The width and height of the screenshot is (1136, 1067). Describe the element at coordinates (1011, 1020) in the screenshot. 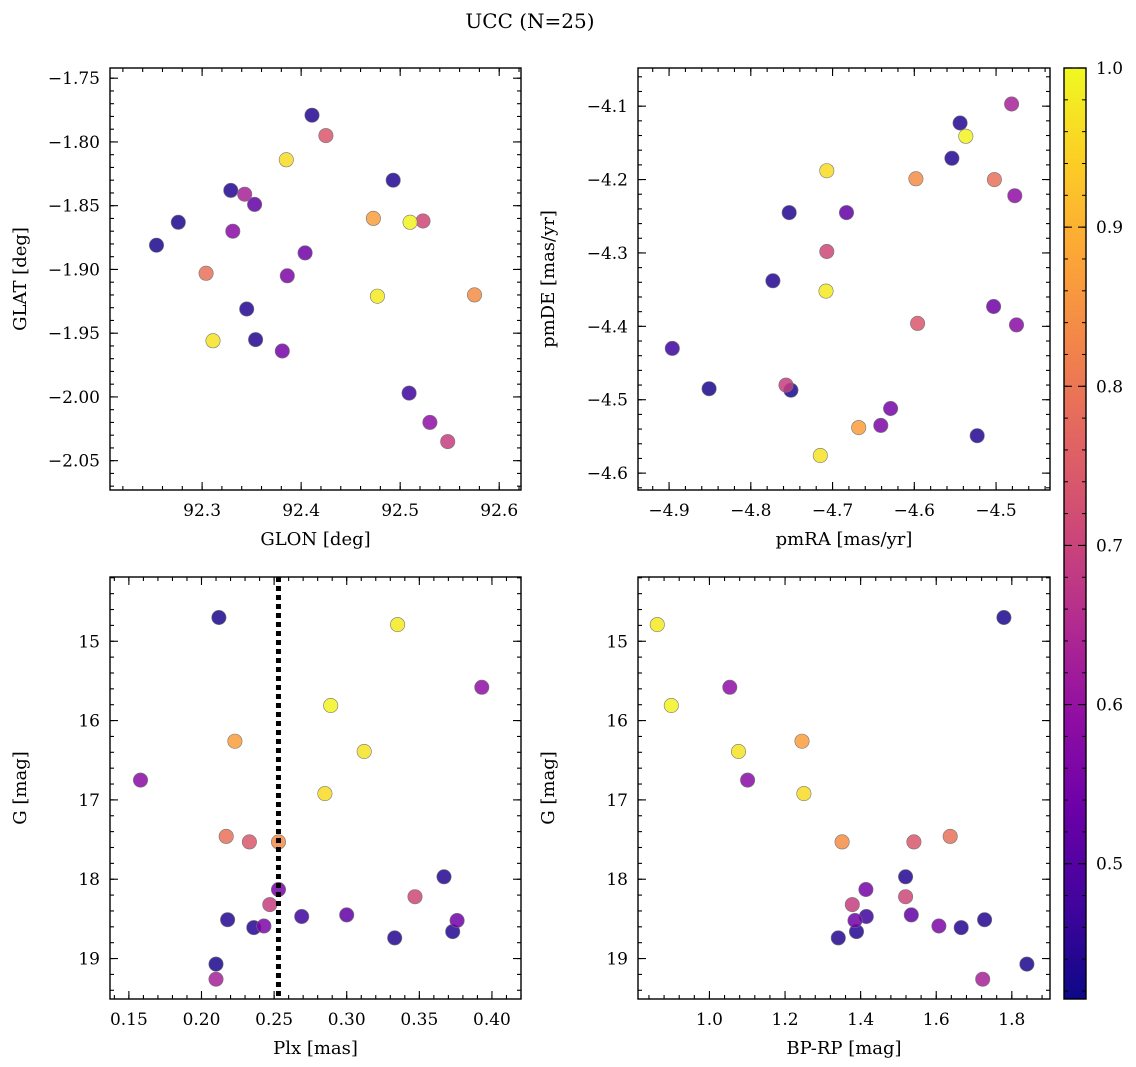

I see `x-tick-label: 1.8` at that location.